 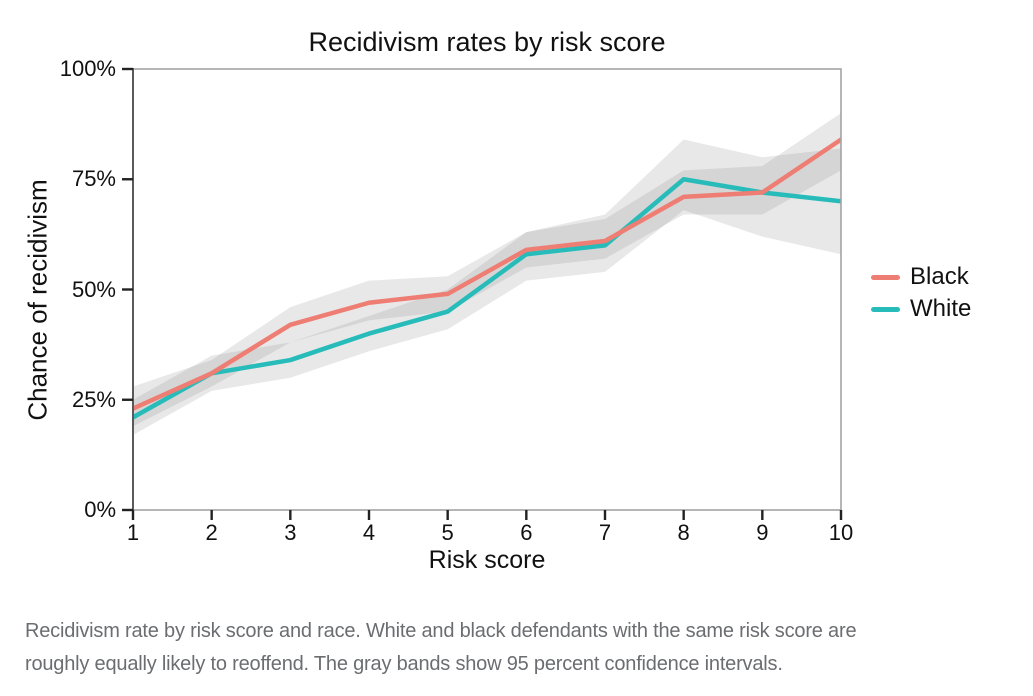 What do you see at coordinates (683, 532) in the screenshot?
I see `x-tick-label: 8` at bounding box center [683, 532].